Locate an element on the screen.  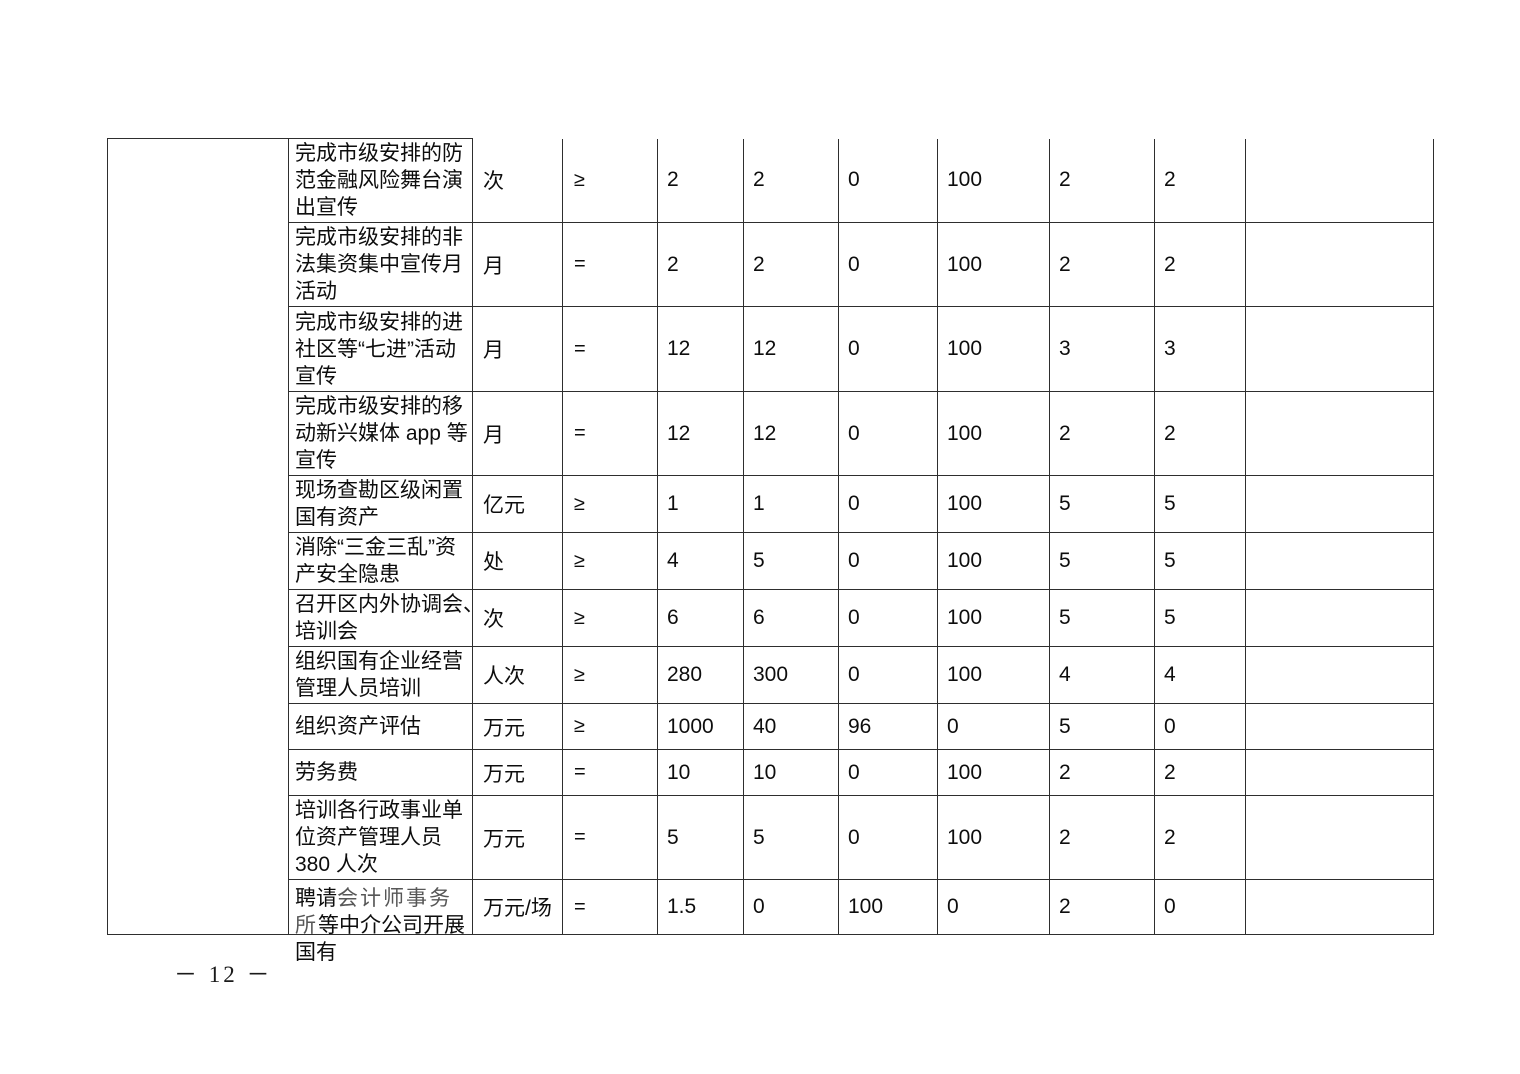
indicator-cell: 完成市级安排的非 法集资集中宣传月 活动 is located at coordinates (380, 264).